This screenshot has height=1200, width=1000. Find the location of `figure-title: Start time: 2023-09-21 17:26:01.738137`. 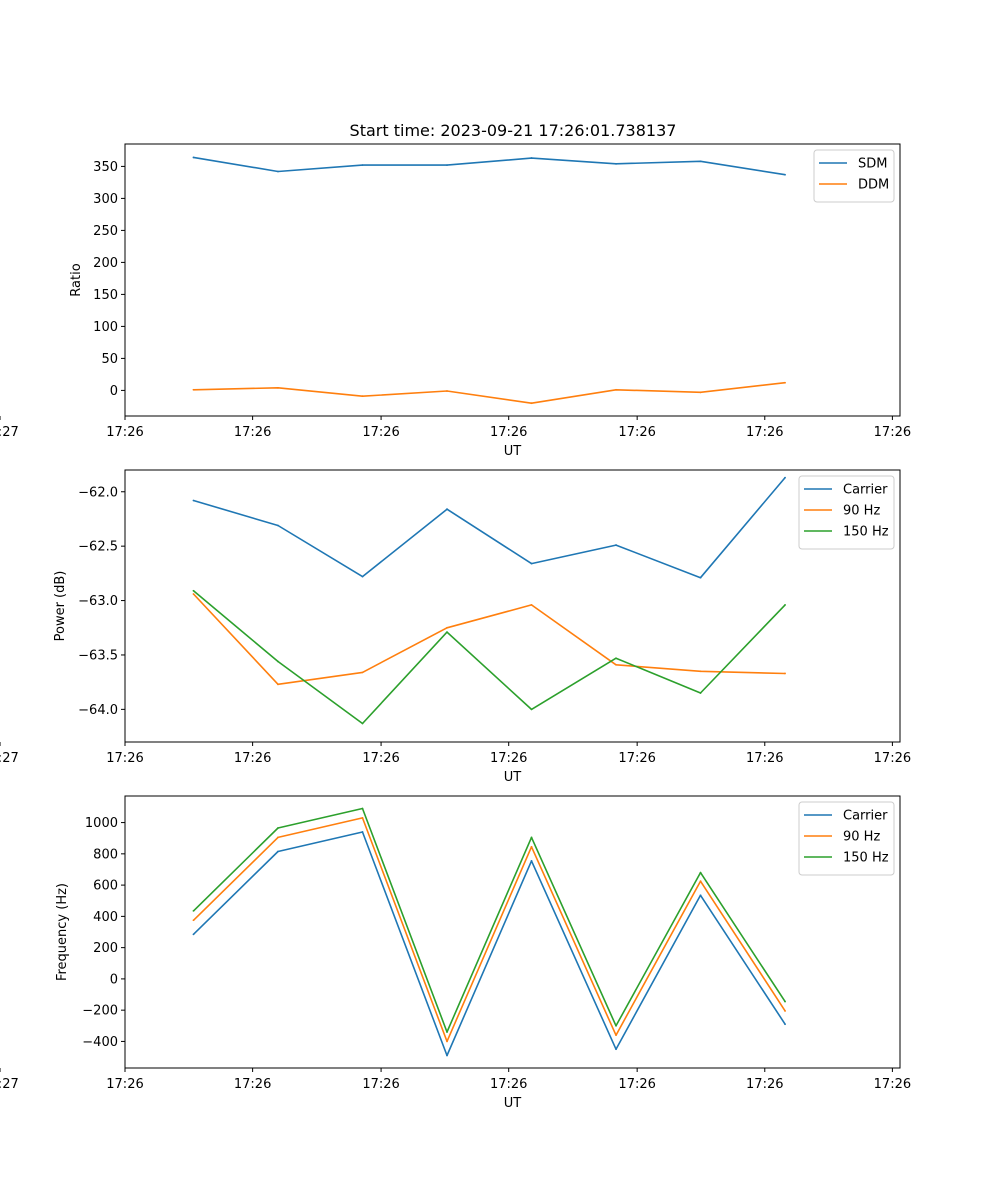

figure-title: Start time: 2023-09-21 17:26:01.738137 is located at coordinates (513, 130).